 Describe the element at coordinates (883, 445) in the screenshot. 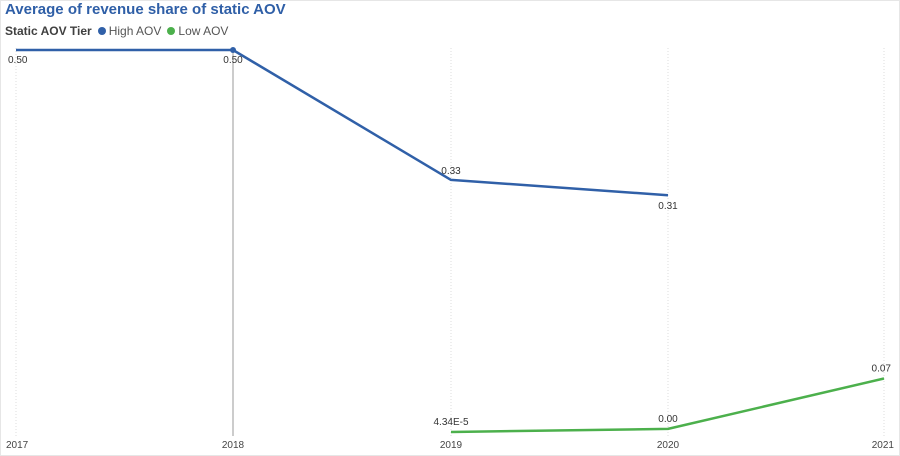

I see `x-tick-label-2021: 2021` at that location.